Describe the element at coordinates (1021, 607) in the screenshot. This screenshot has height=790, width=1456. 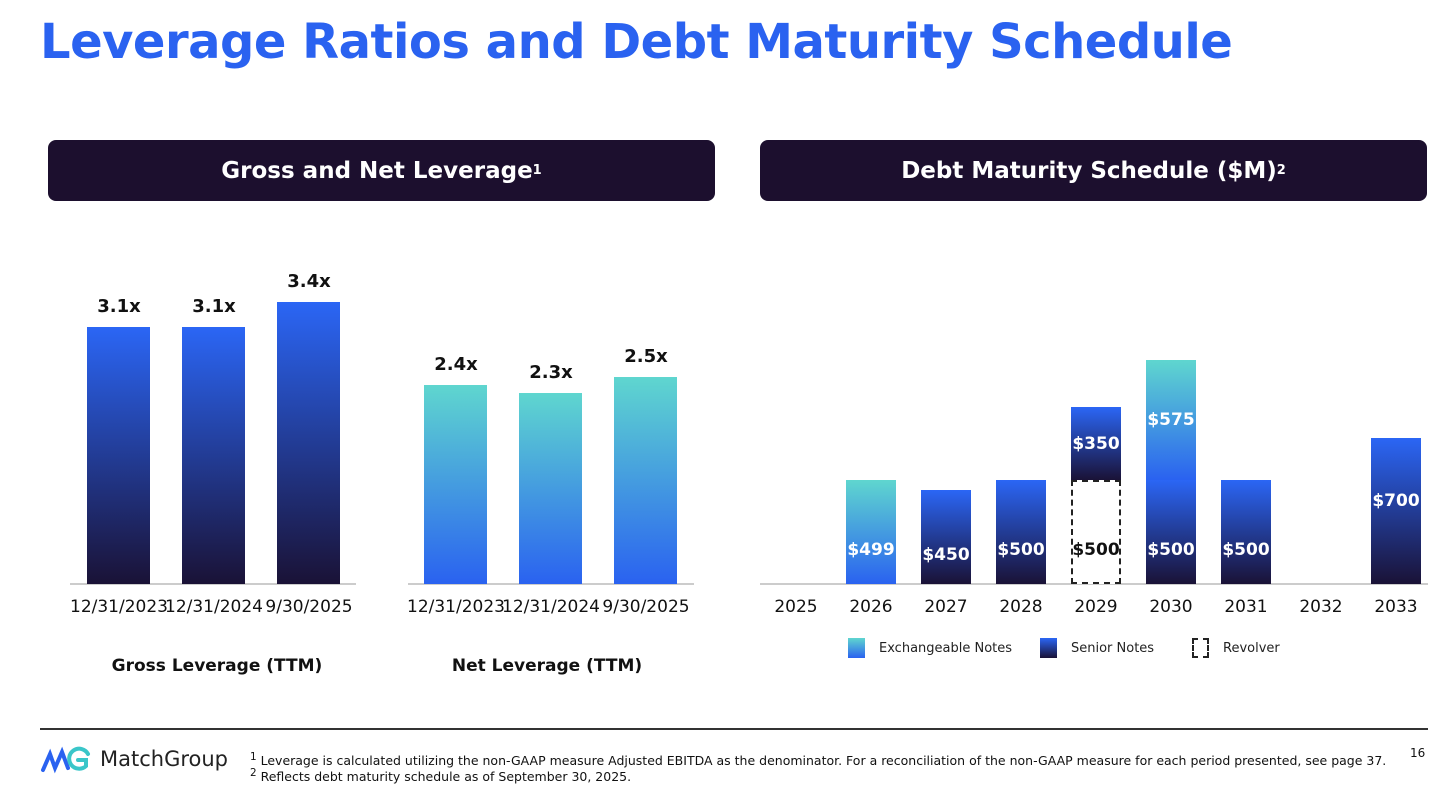
I see `debt-year-label: 2028` at that location.